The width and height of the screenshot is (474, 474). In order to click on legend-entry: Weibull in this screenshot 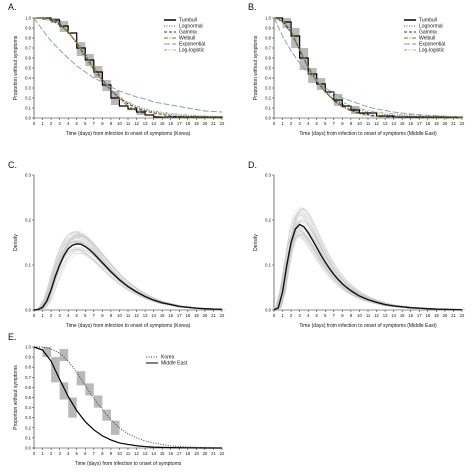, I will do `click(427, 39)`.